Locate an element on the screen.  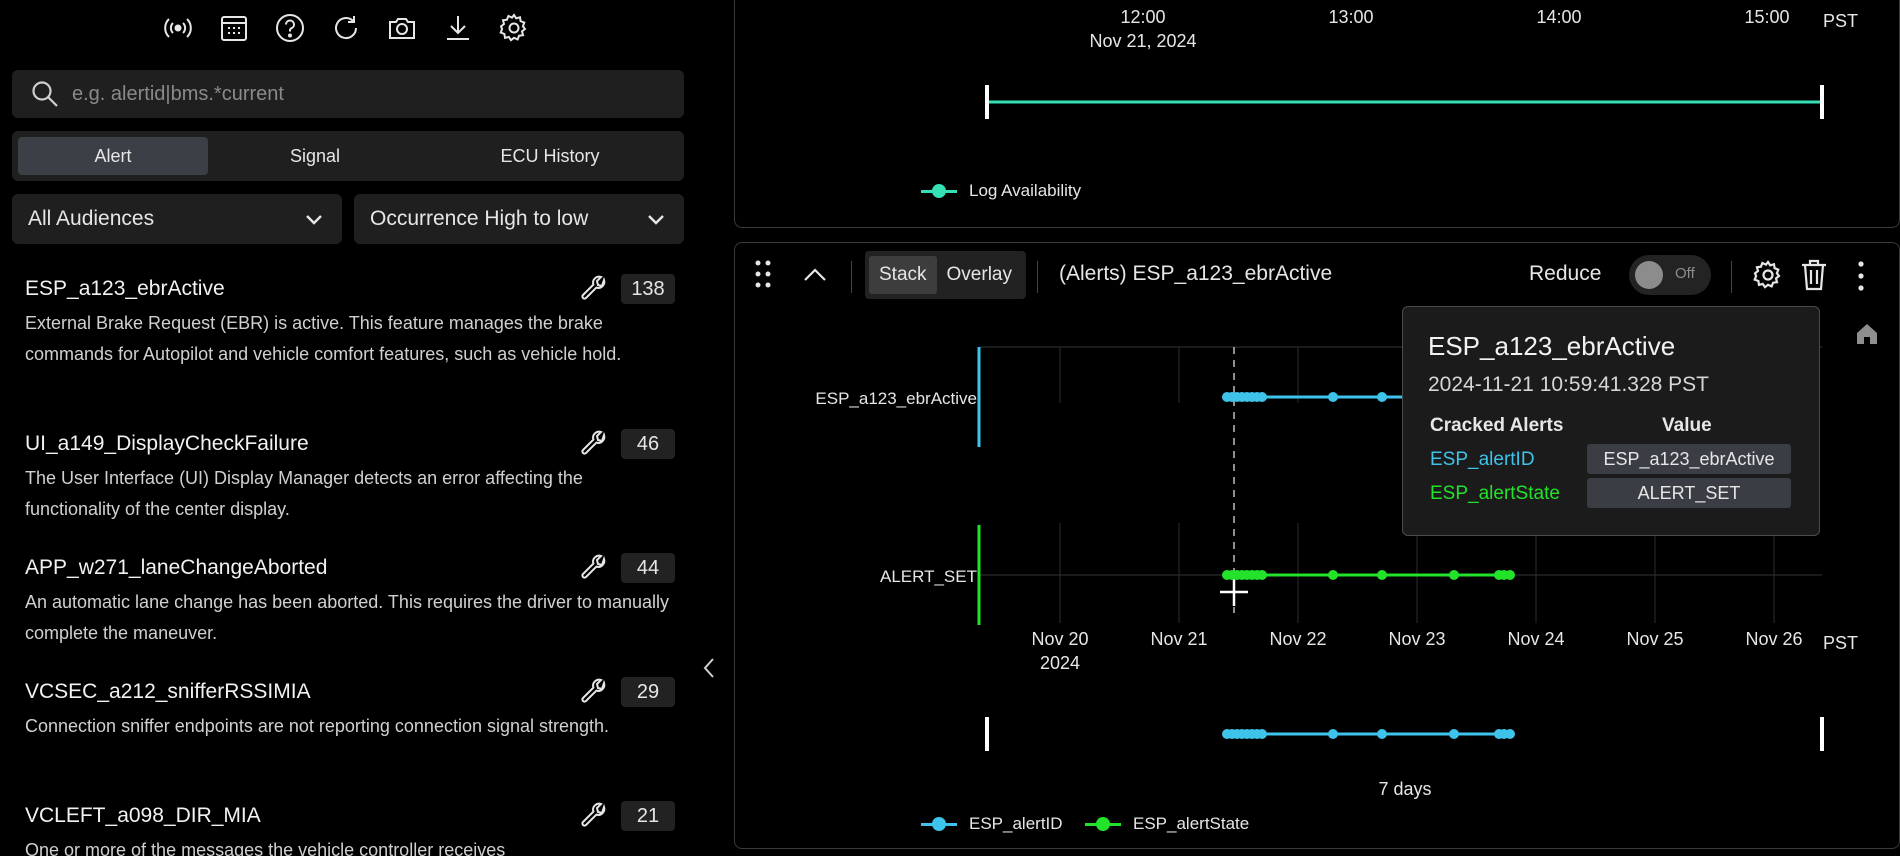
stack-overlay-toggle: Stack Overlay is located at coordinates (945, 275).